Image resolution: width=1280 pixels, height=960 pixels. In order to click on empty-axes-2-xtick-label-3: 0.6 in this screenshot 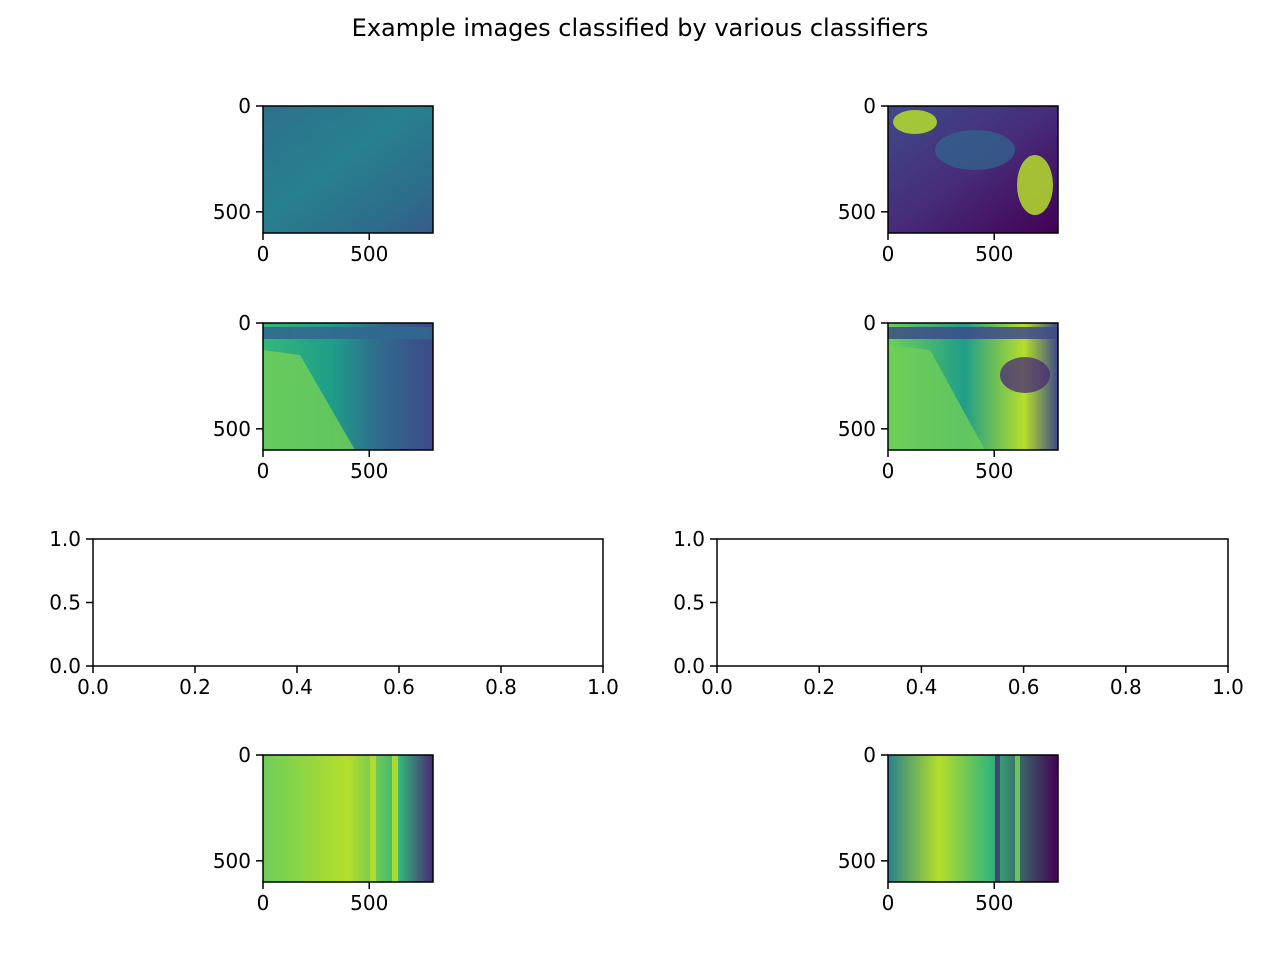, I will do `click(1024, 687)`.